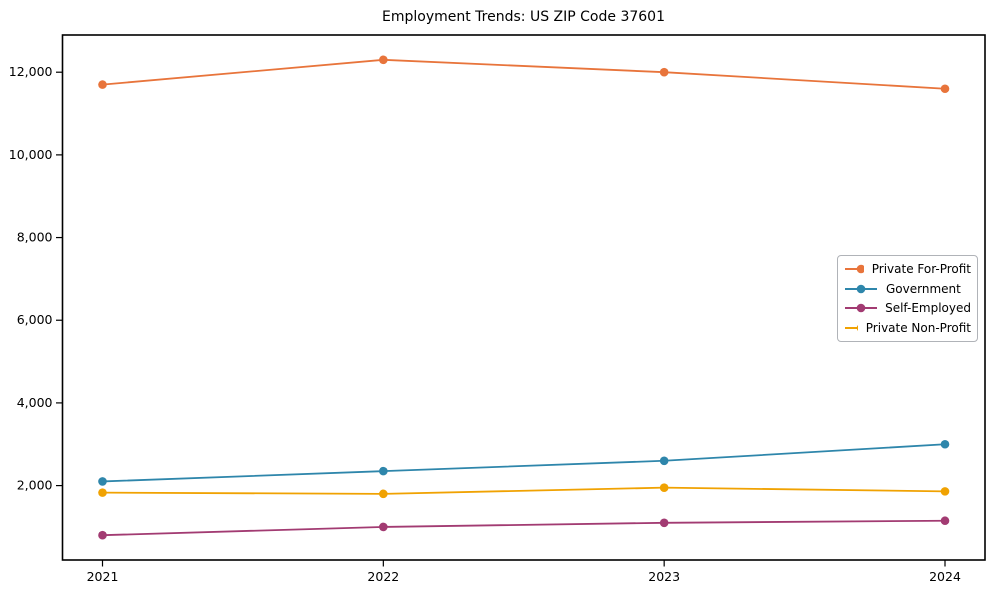 The image size is (1000, 600). Describe the element at coordinates (524, 463) in the screenshot. I see `series-line-government` at that location.